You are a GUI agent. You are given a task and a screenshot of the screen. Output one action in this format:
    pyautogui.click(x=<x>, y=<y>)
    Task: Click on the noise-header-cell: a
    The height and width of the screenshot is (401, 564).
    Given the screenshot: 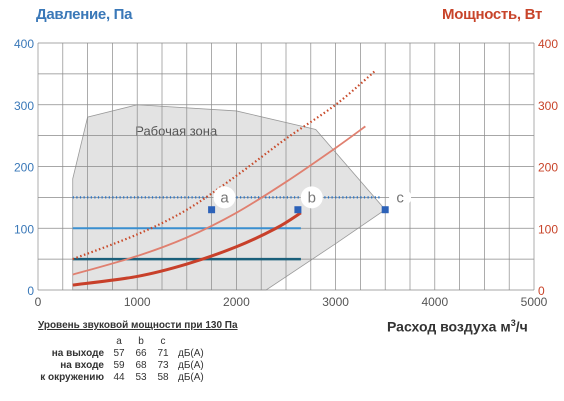 What is the action you would take?
    pyautogui.click(x=119, y=342)
    